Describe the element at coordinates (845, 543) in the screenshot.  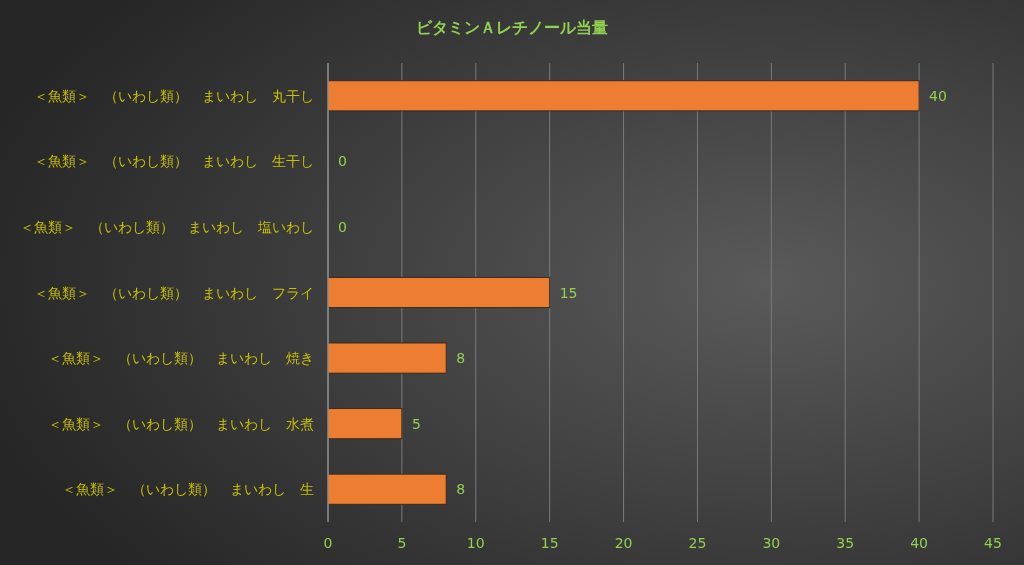
I see `x-tick-label: 35` at that location.